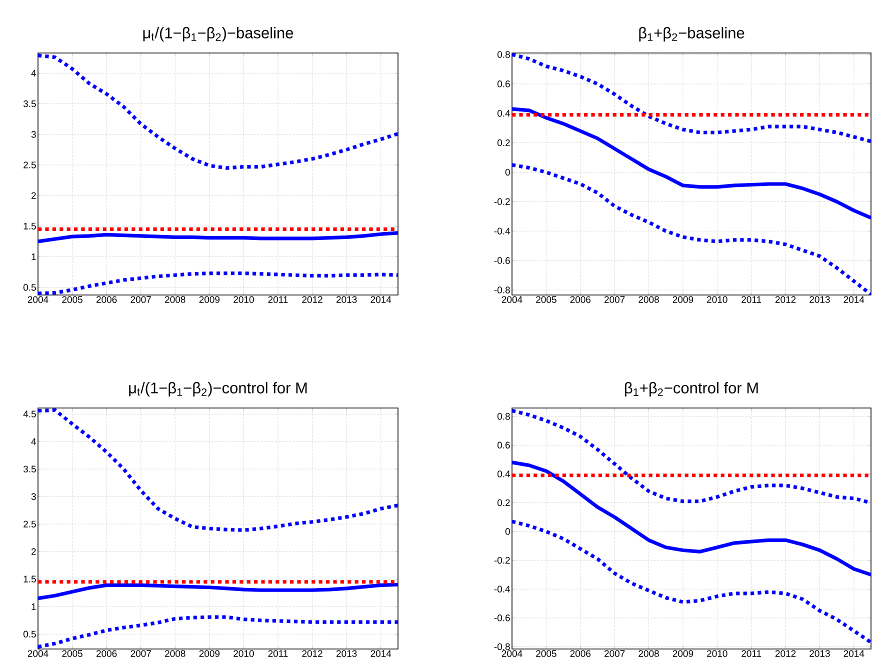 The width and height of the screenshot is (873, 669). What do you see at coordinates (29, 414) in the screenshot?
I see `y-tick-label: 4.5` at bounding box center [29, 414].